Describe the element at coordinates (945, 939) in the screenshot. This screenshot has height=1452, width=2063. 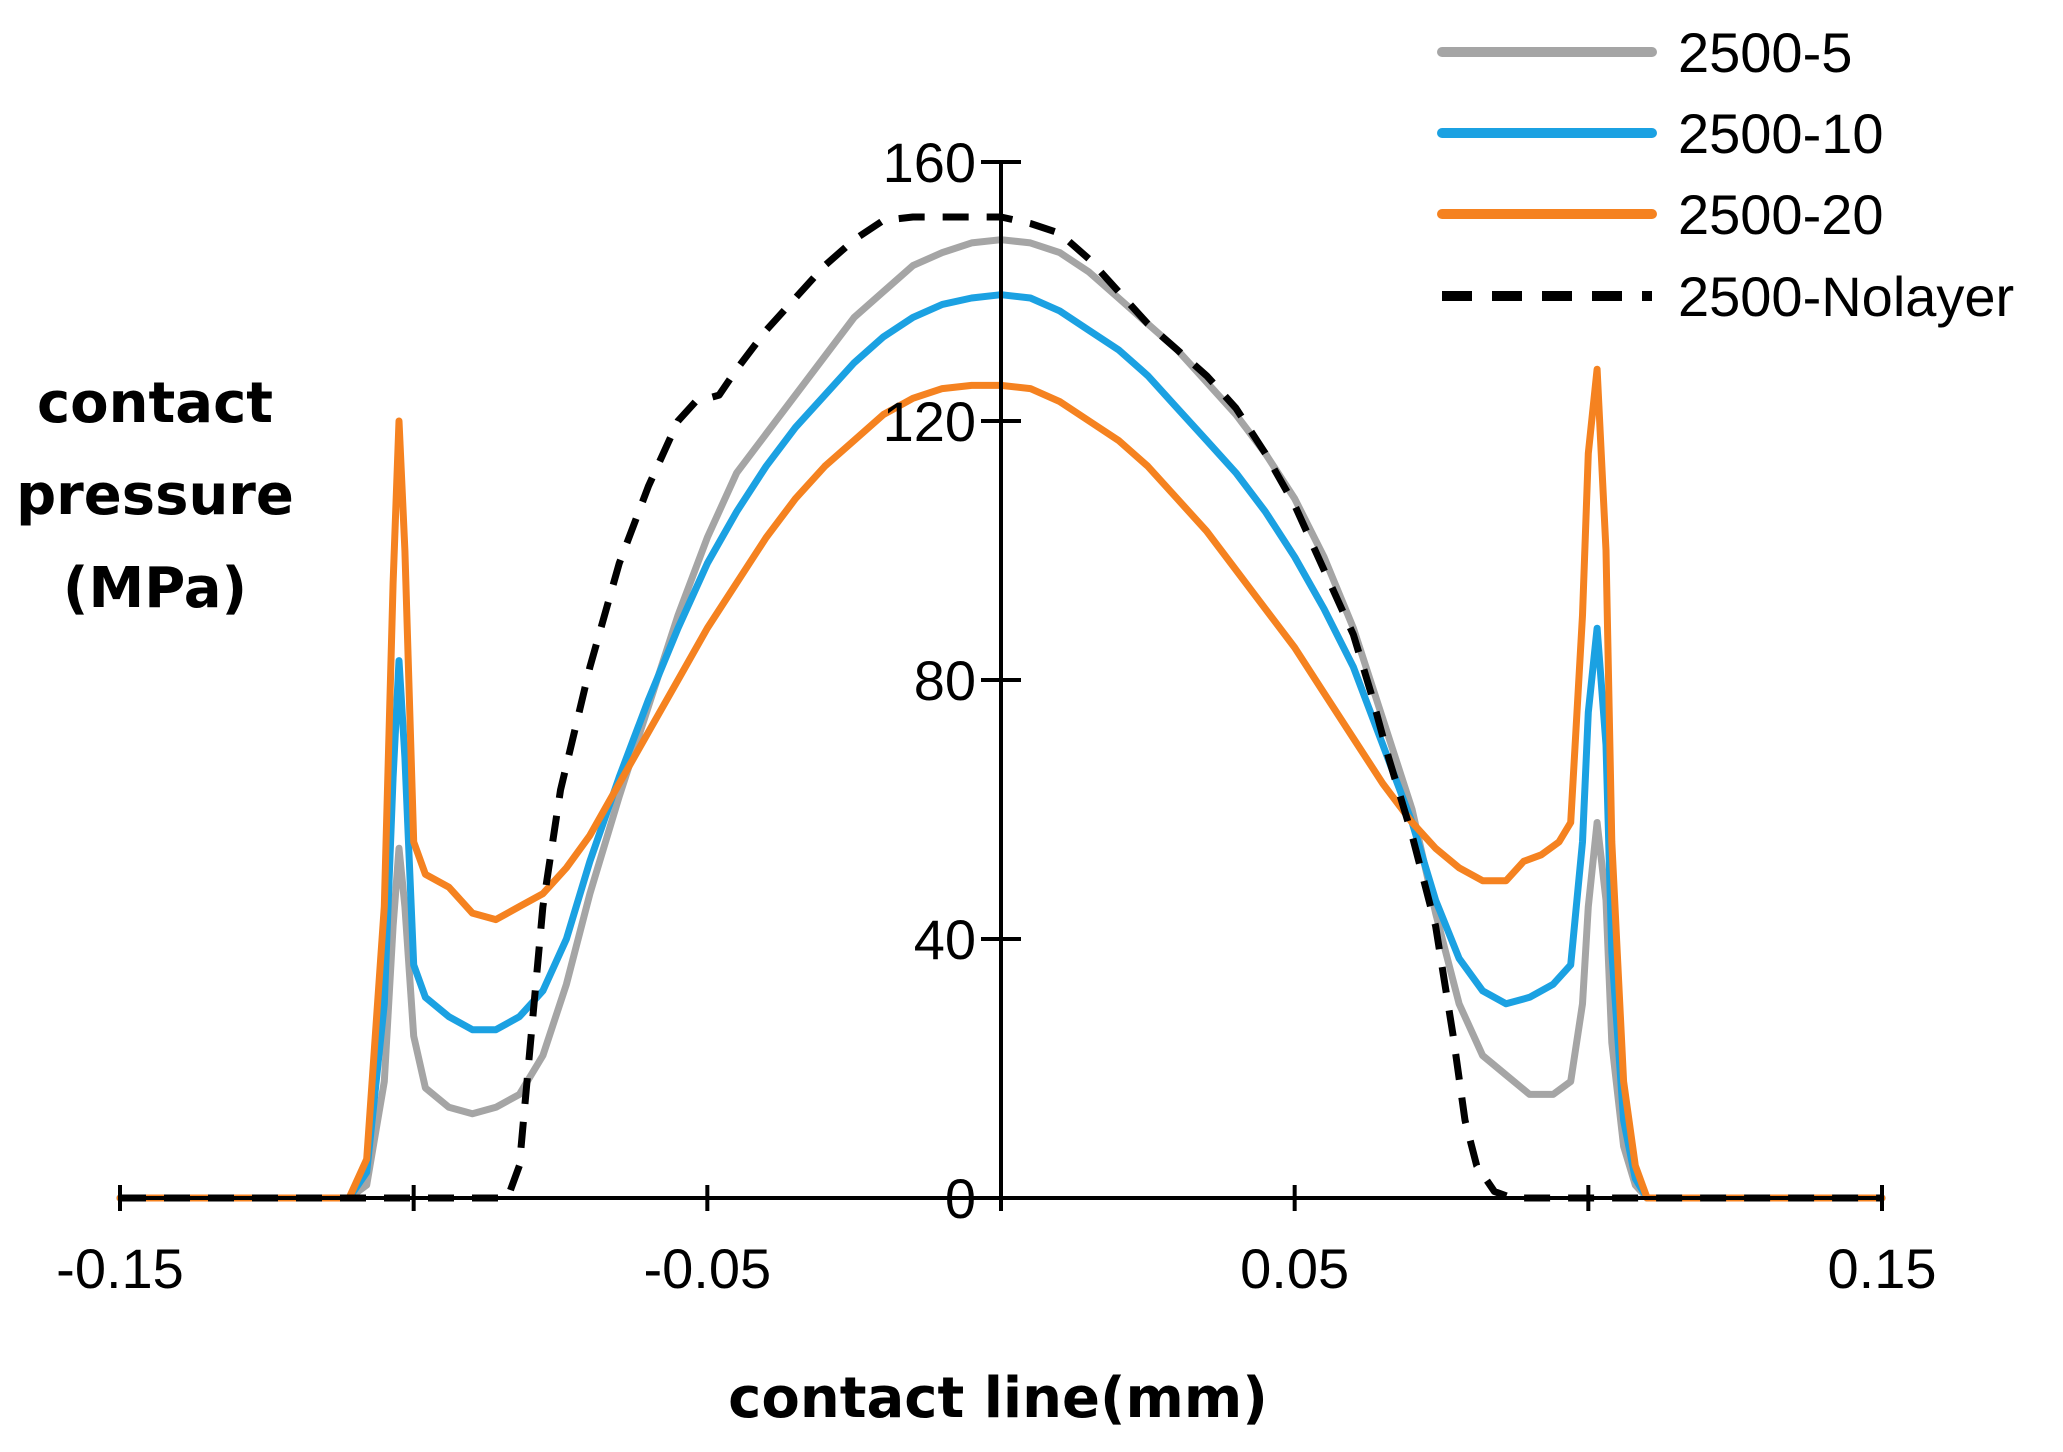
I see `y-tick-label: 40` at that location.